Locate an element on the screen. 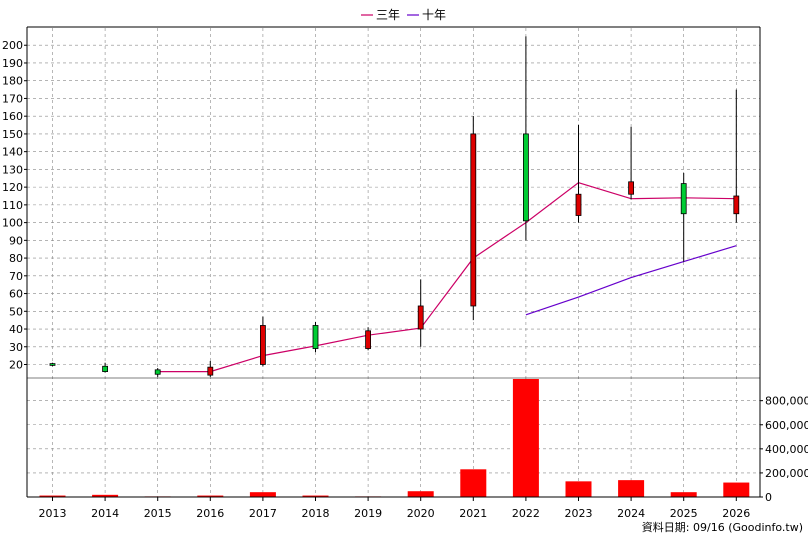 The height and width of the screenshot is (540, 808). price-tick-label: 70 is located at coordinates (16, 276).